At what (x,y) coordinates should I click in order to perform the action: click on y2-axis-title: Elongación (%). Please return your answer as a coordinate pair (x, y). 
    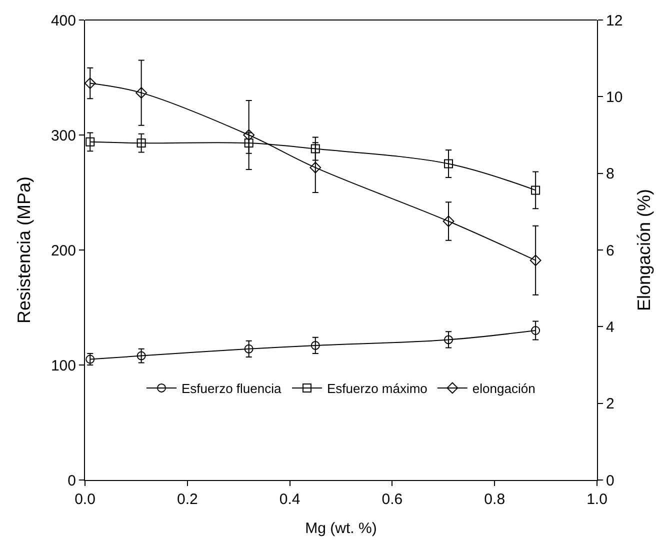
    Looking at the image, I should click on (644, 250).